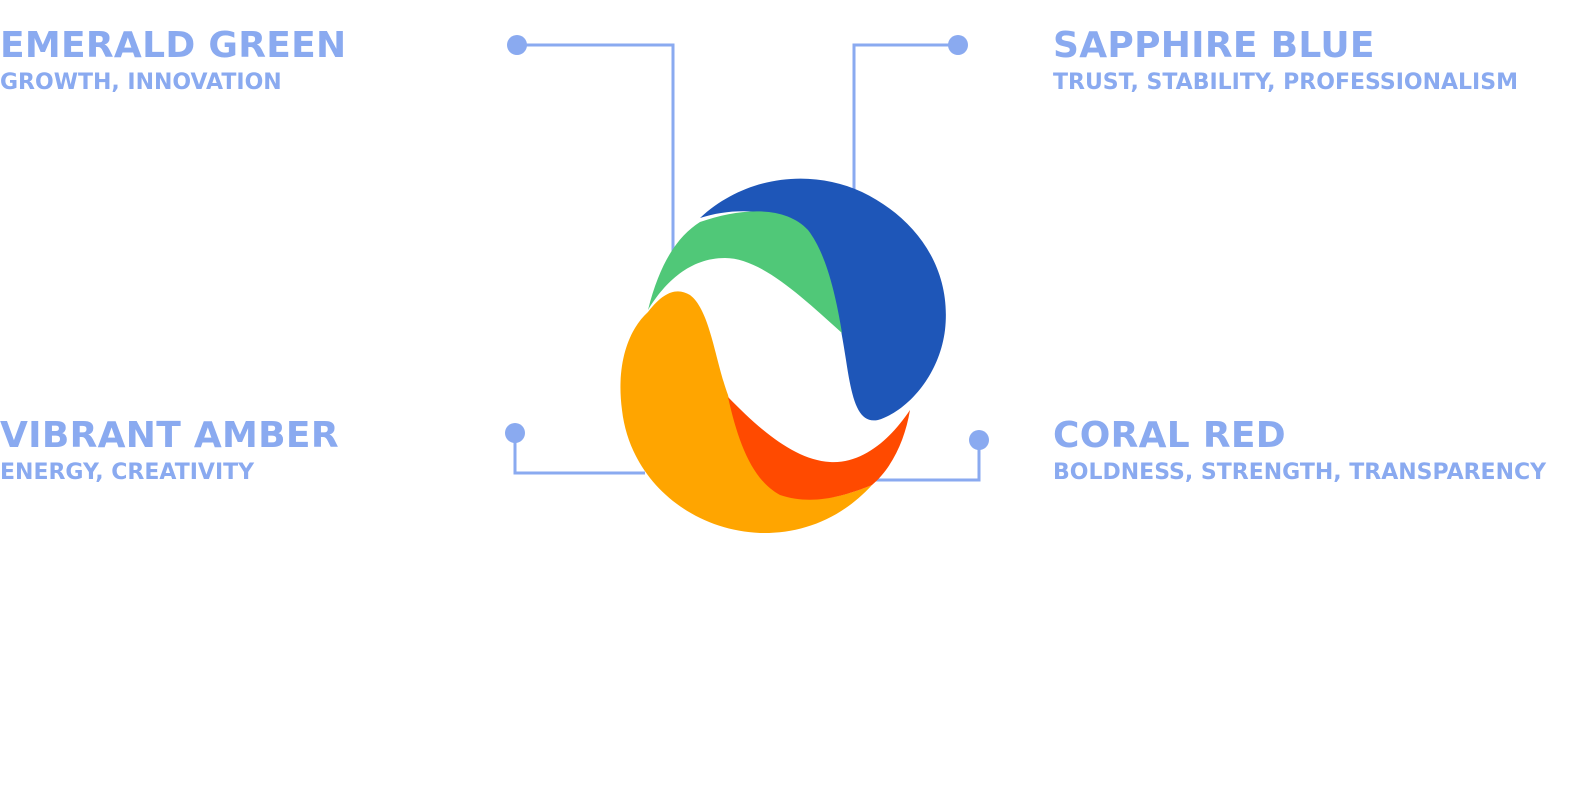 The image size is (1595, 794). What do you see at coordinates (1169, 435) in the screenshot?
I see `color-title: CORAL RED` at bounding box center [1169, 435].